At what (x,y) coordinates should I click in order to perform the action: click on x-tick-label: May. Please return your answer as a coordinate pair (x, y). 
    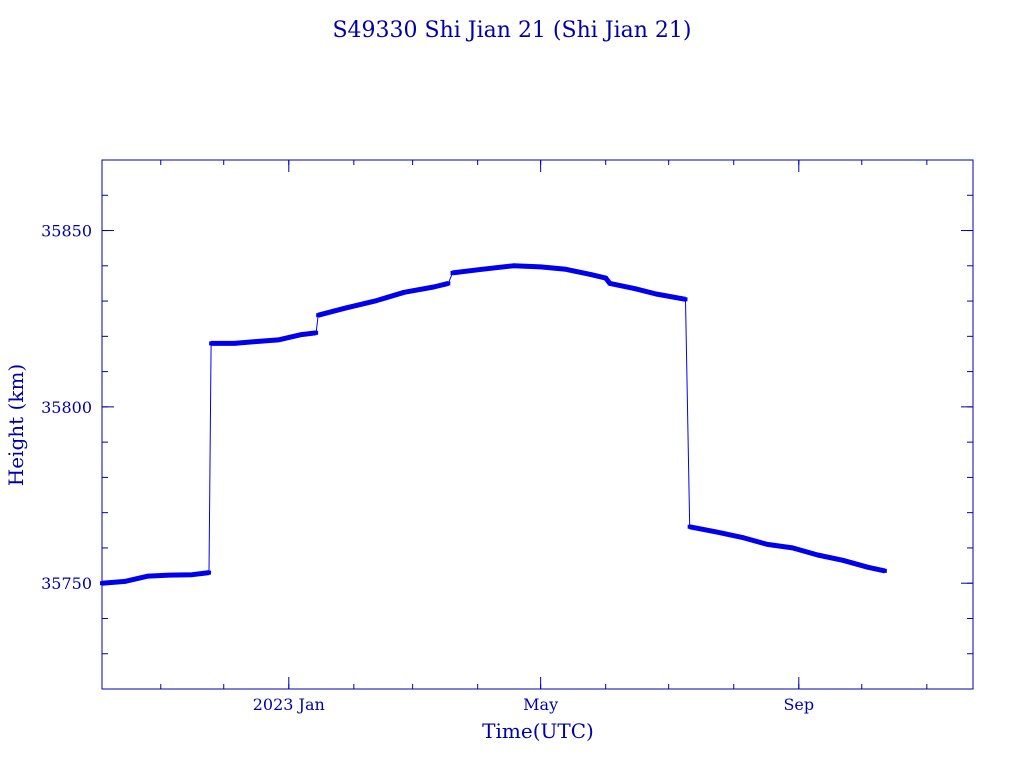
    Looking at the image, I should click on (540, 704).